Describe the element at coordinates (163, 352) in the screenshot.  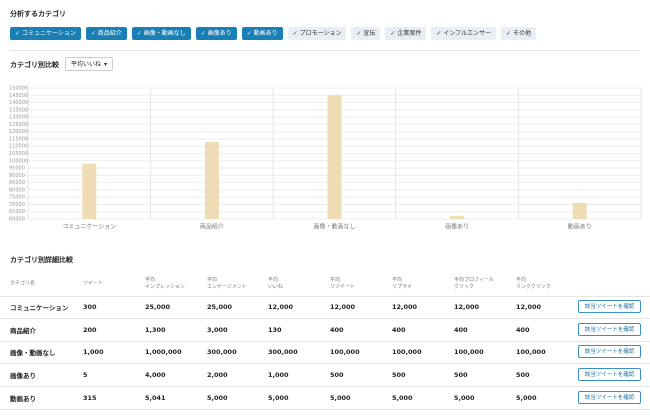
I see `table-cell: 1,000,000` at that location.